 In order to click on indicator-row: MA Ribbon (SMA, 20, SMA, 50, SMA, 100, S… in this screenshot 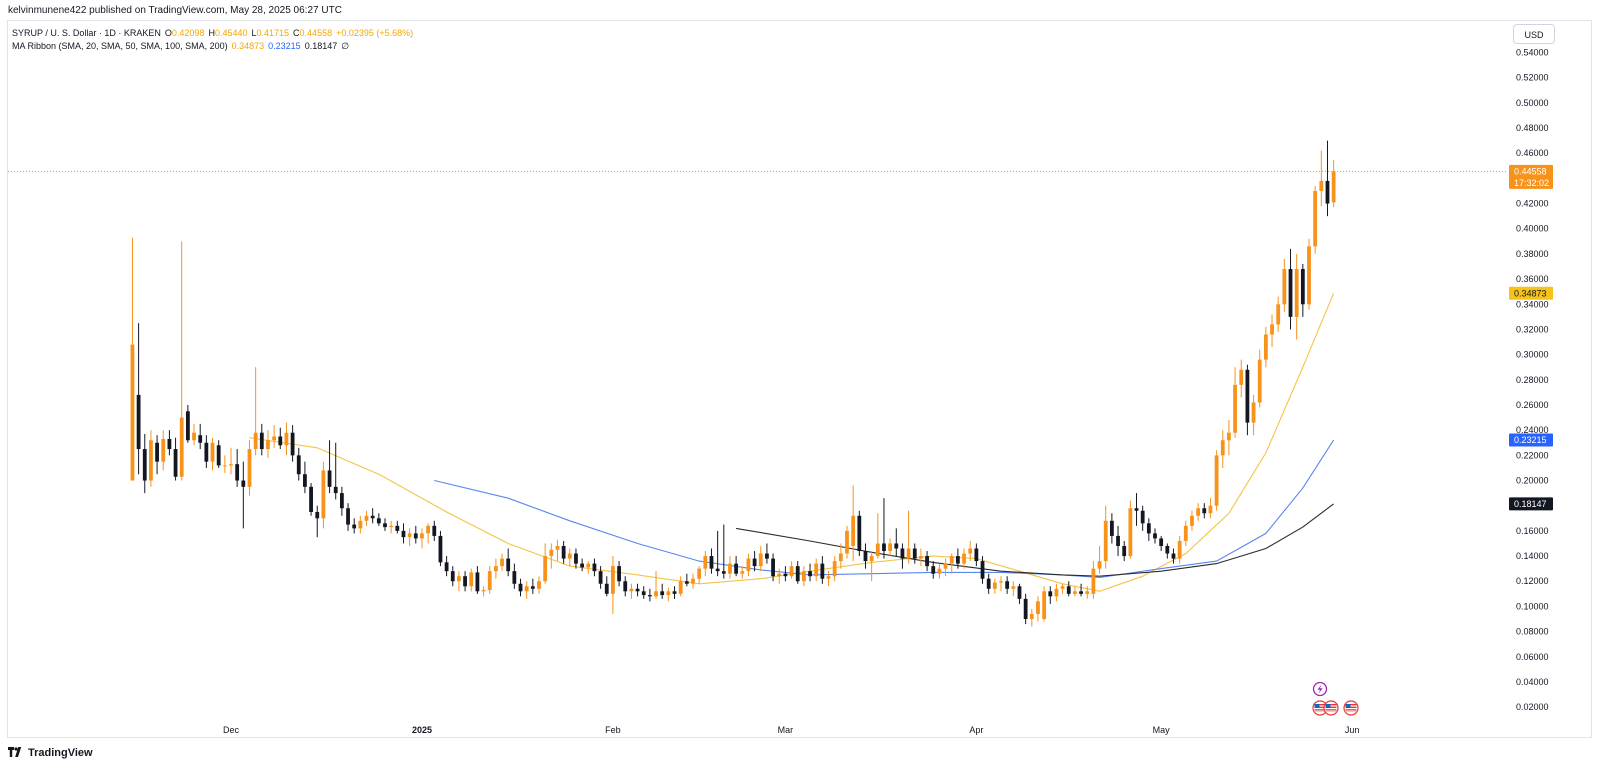, I will do `click(212, 46)`.